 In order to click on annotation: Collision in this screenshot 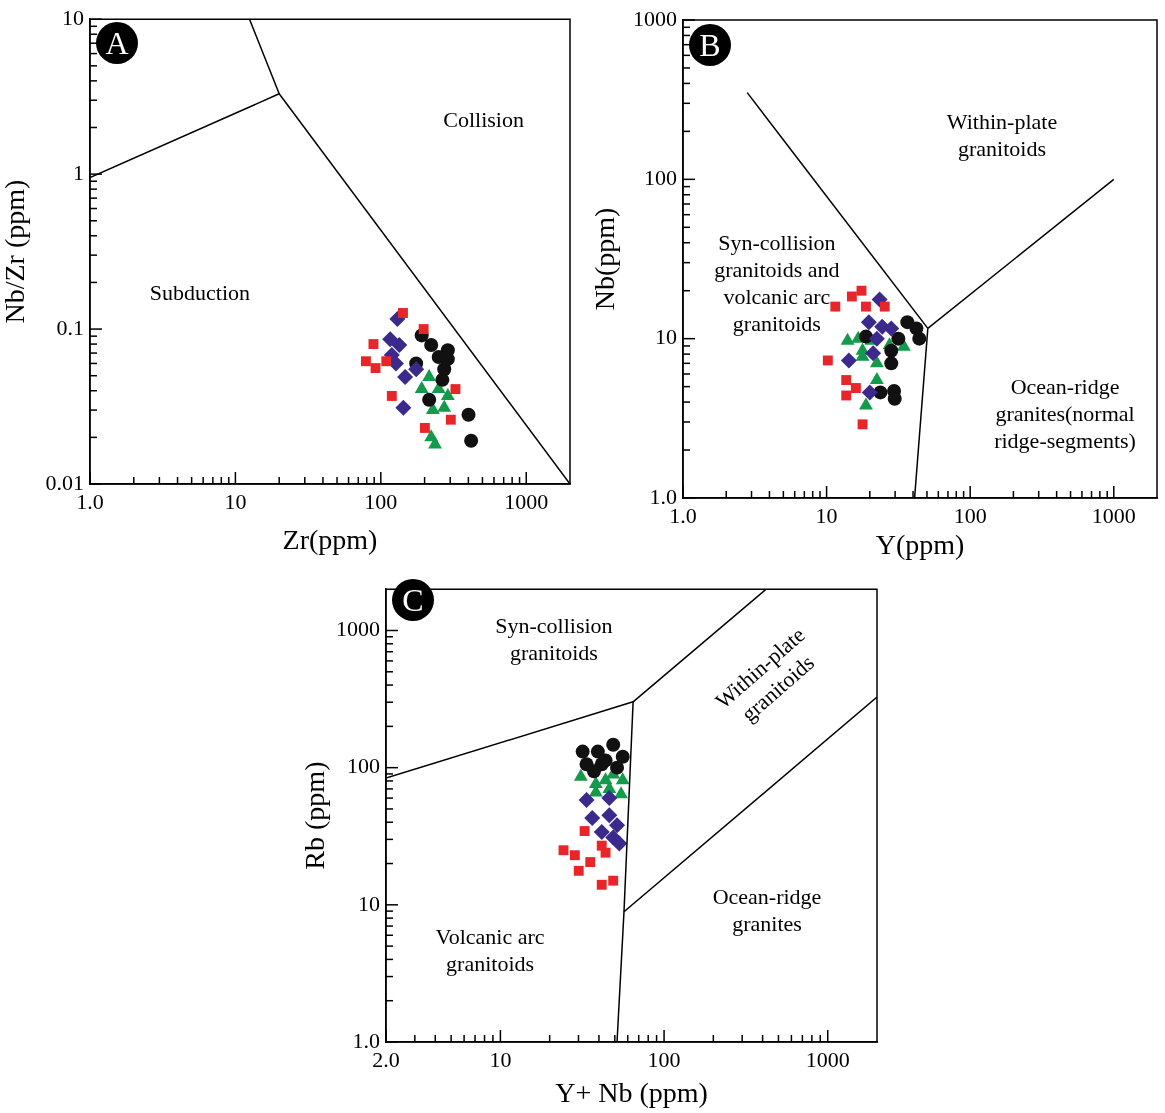, I will do `click(483, 120)`.